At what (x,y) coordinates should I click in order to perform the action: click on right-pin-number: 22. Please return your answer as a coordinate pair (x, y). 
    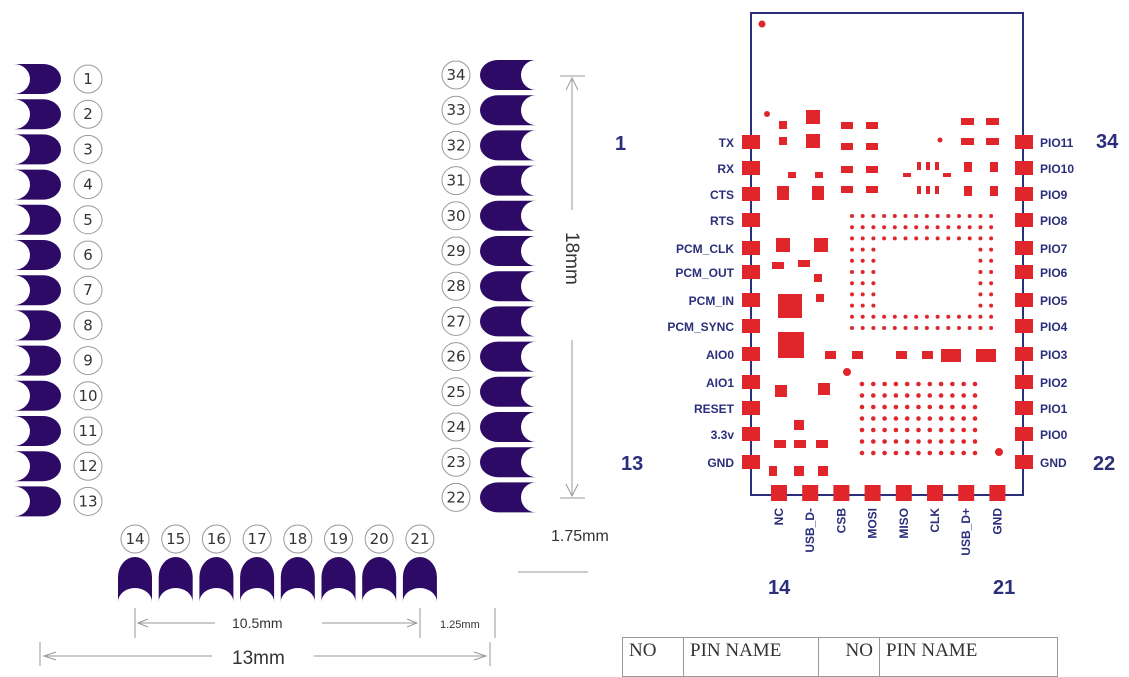
    Looking at the image, I should click on (456, 497).